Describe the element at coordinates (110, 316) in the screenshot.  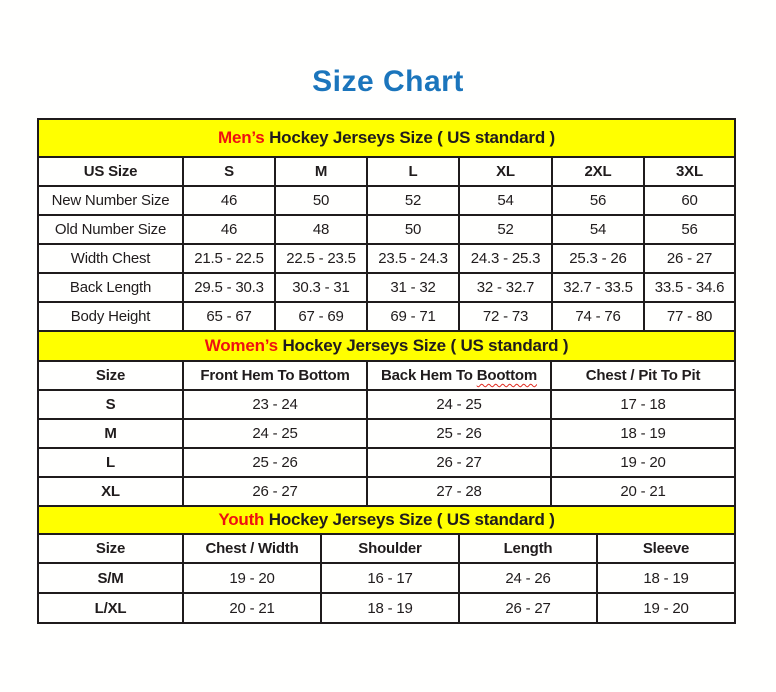
I see `row-label: Body Height` at that location.